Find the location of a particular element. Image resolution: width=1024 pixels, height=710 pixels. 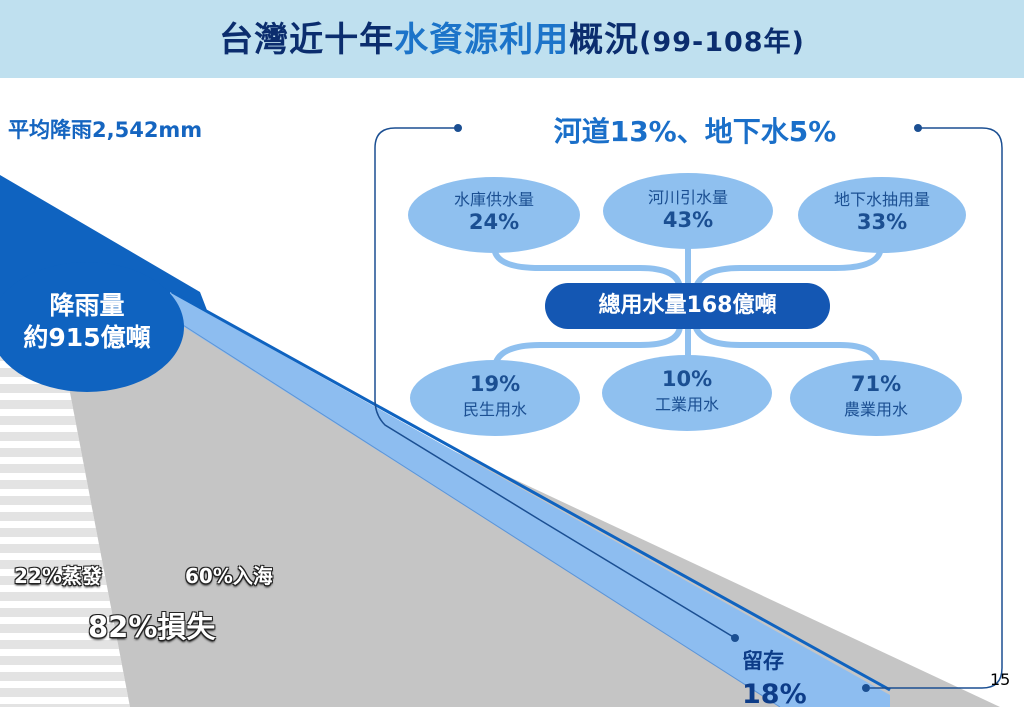

loss-label: 82%損失 is located at coordinates (152, 627).